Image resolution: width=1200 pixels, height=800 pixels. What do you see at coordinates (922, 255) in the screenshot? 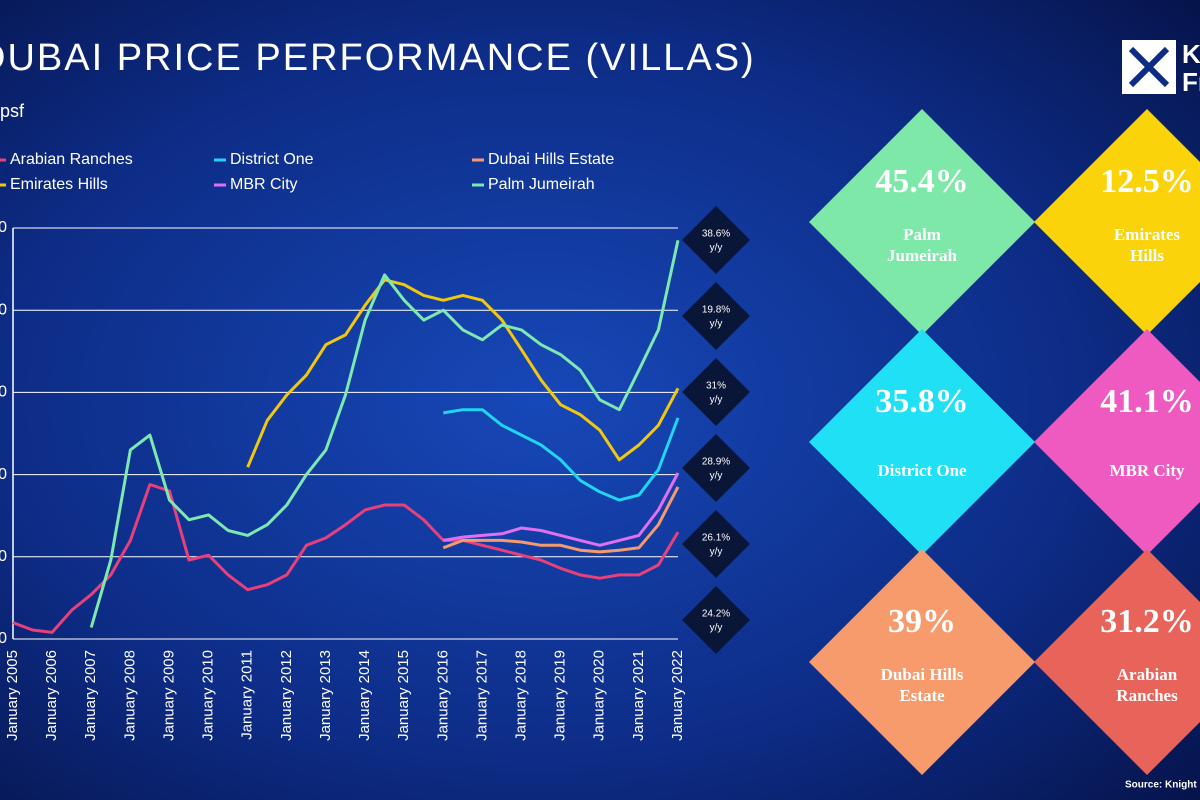
I see `highlight-name: Jumeirah` at bounding box center [922, 255].